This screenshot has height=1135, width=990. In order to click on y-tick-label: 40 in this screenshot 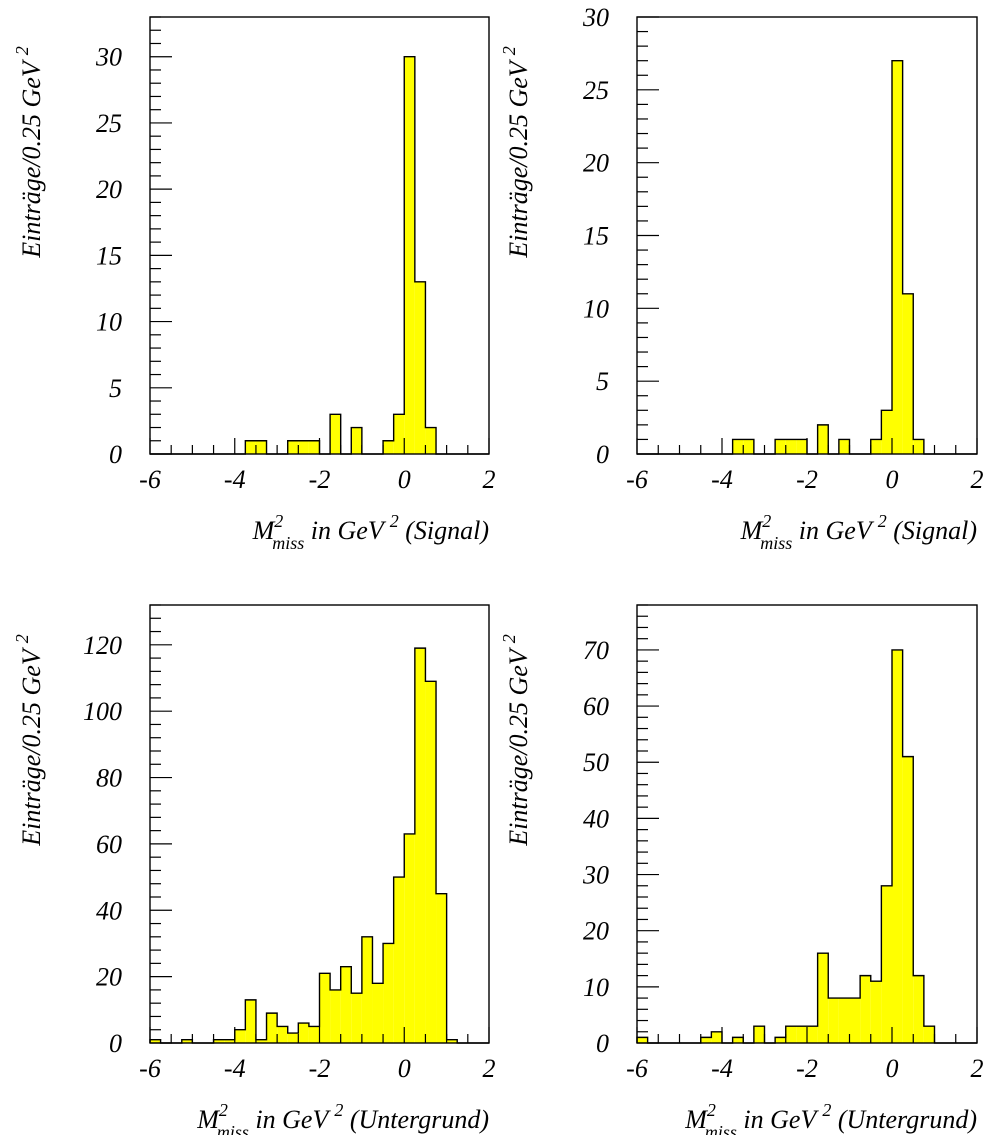, I will do `click(596, 818)`.